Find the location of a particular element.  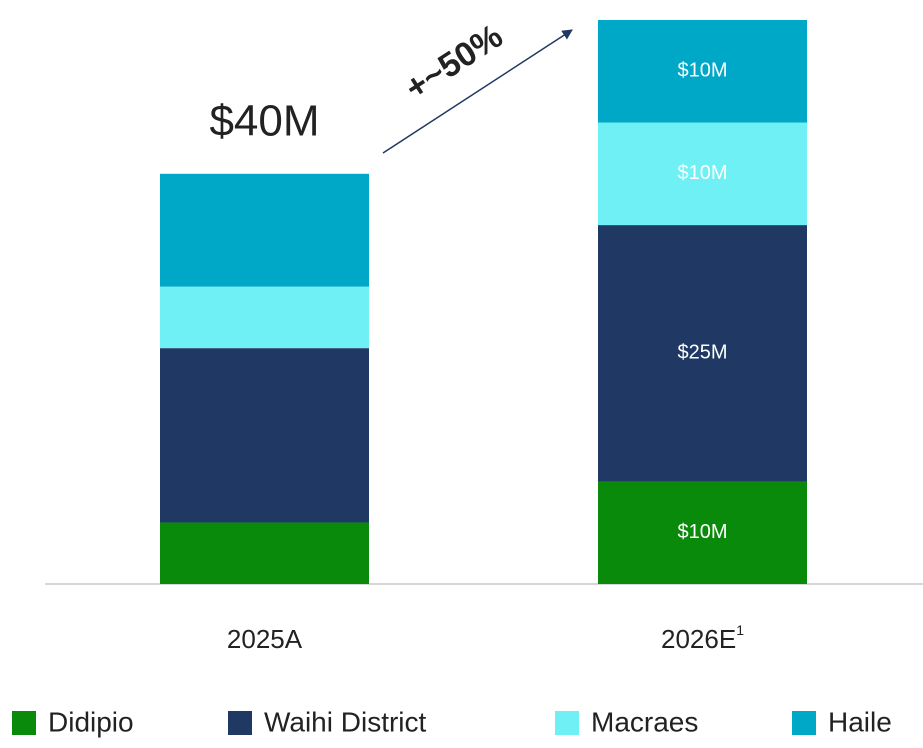

growth-arrow is located at coordinates (477, 91).